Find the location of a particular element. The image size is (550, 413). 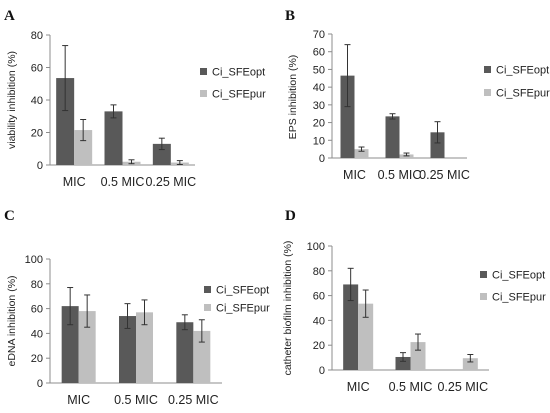

y-tick-label-d: 20 is located at coordinates (319, 346).